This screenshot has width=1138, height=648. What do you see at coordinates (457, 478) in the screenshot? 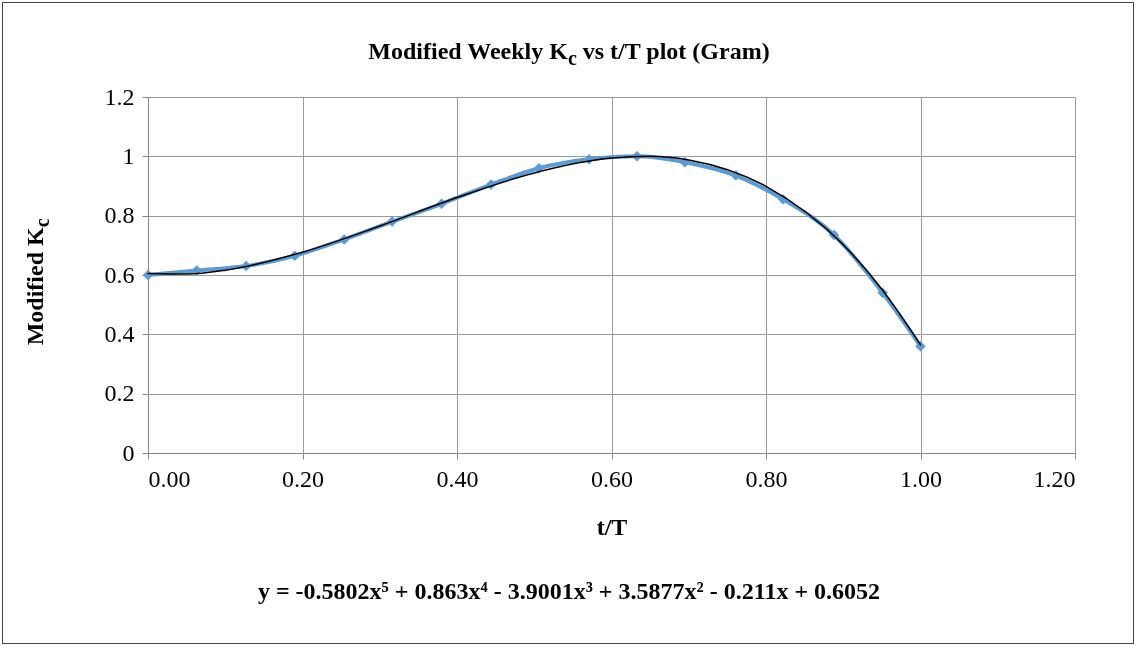
I see `x-tick-label: 0.40` at bounding box center [457, 478].